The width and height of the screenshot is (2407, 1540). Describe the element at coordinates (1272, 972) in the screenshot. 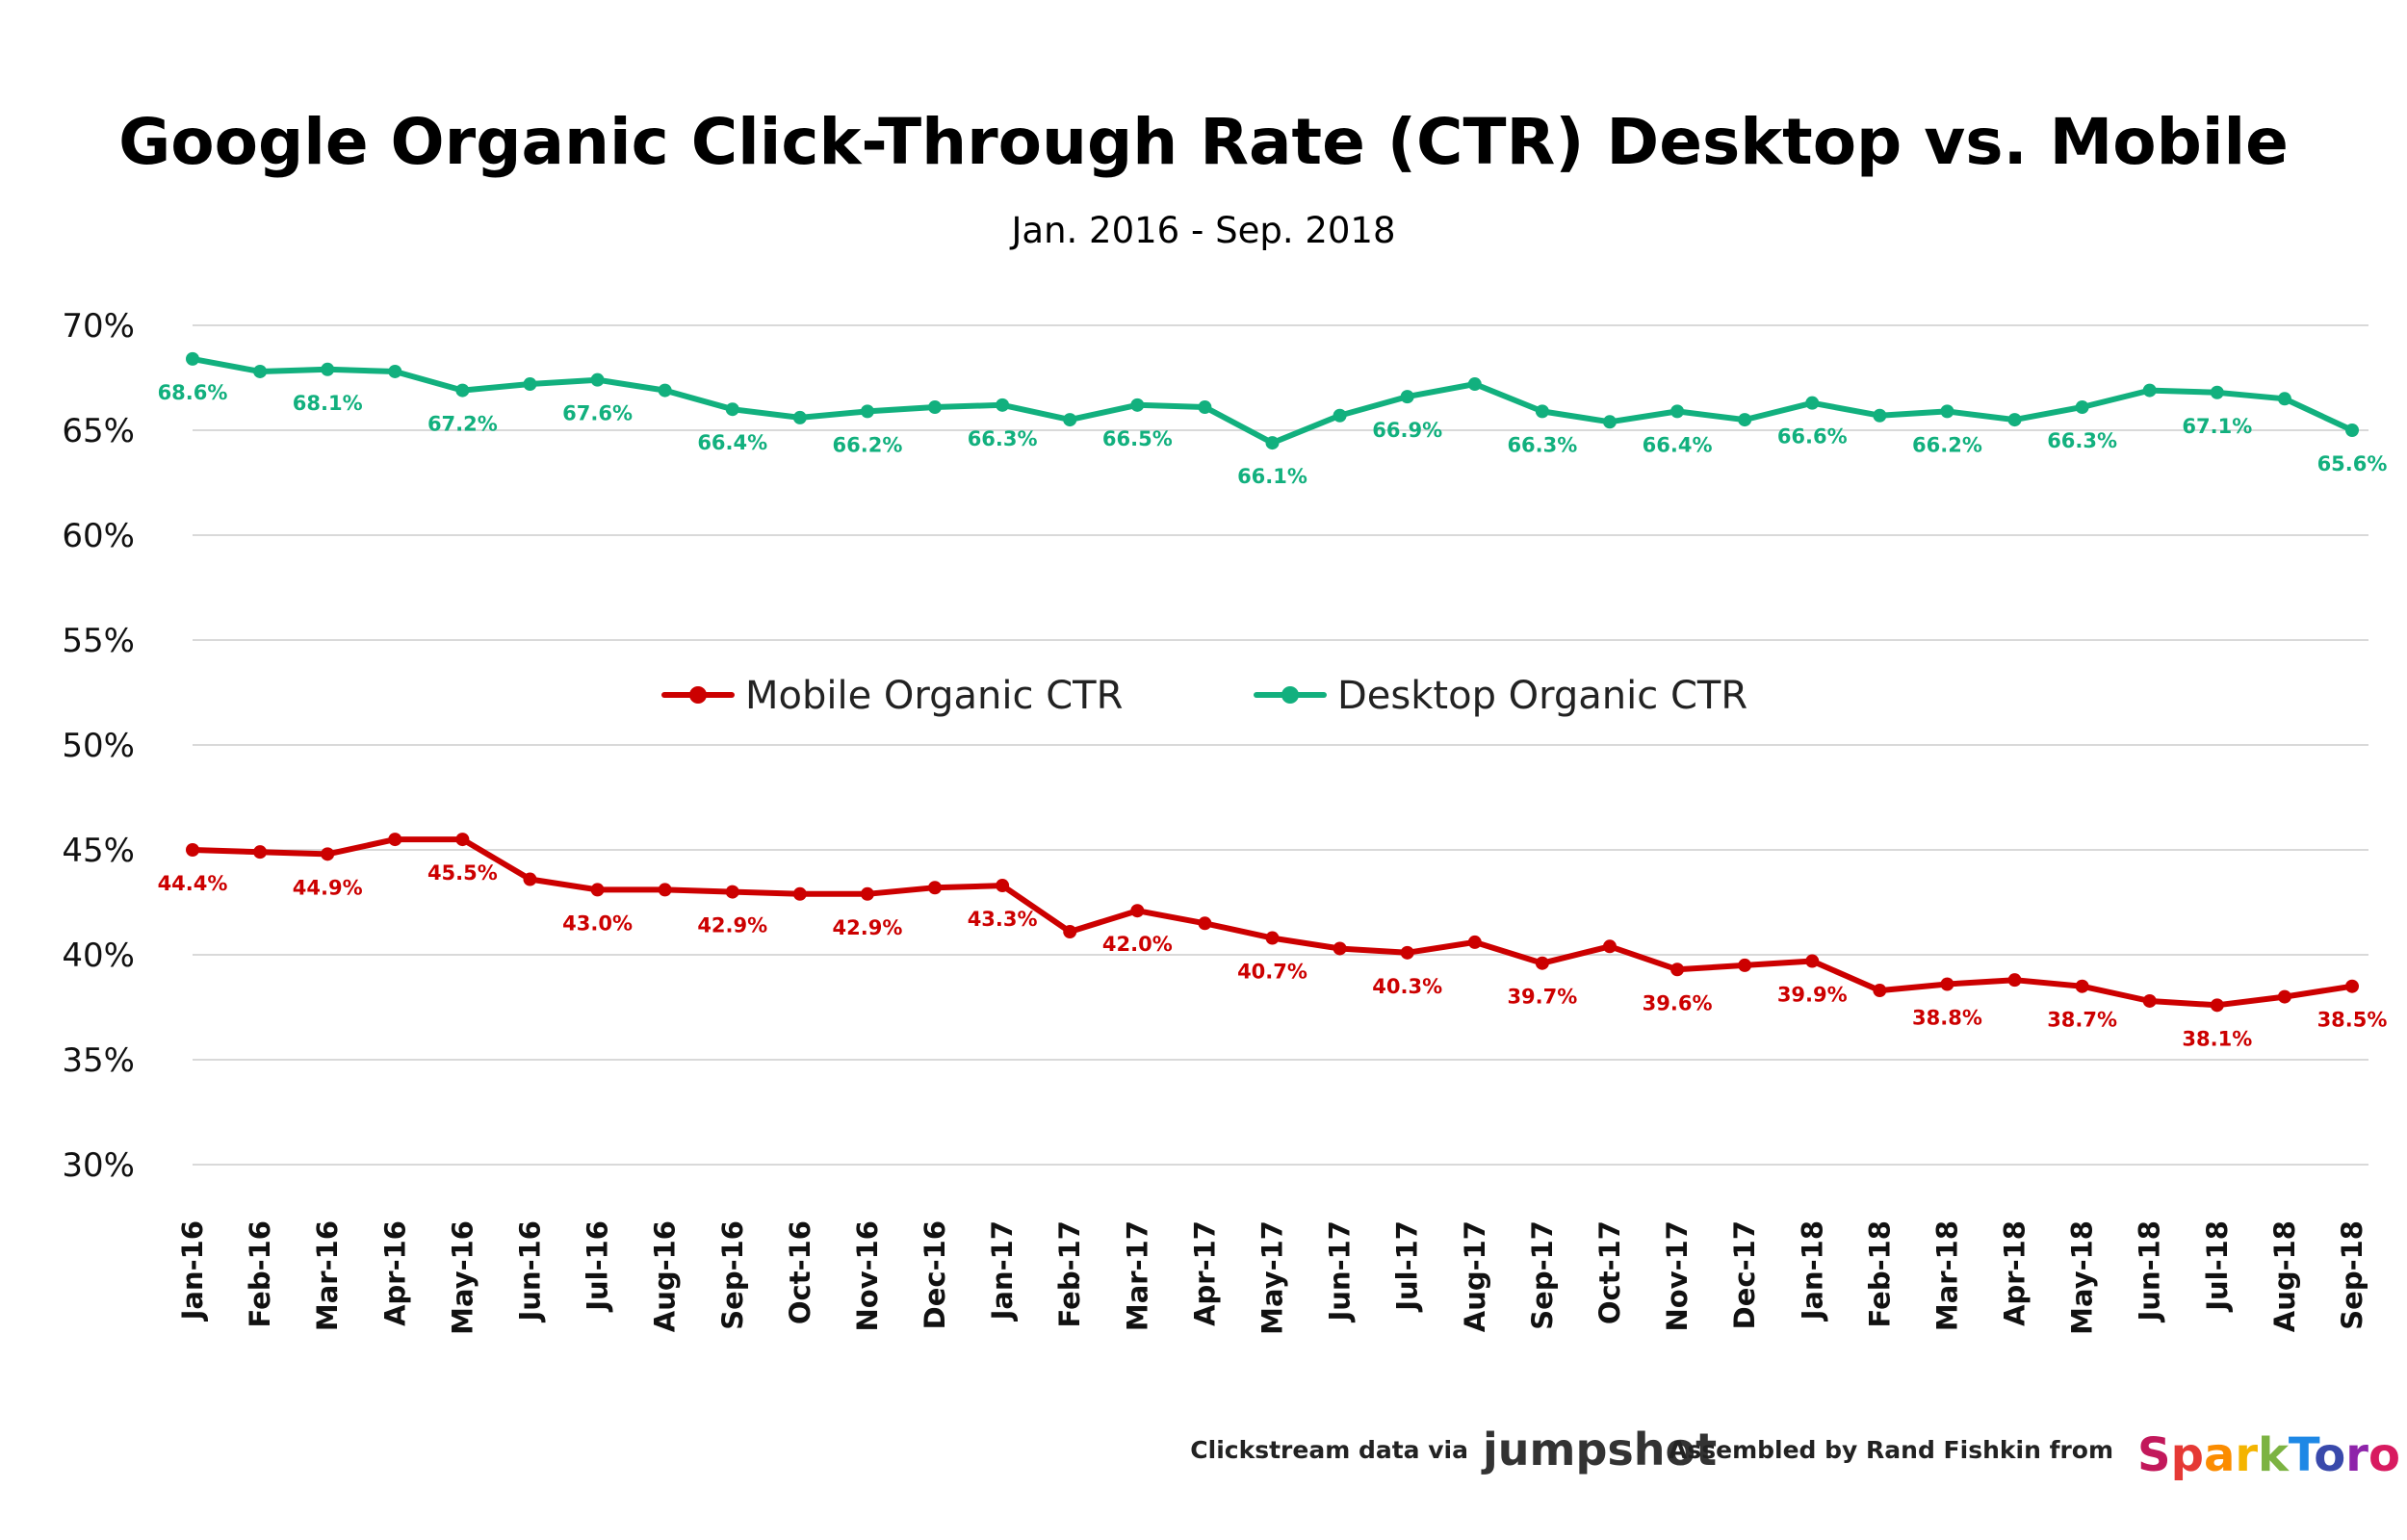

I see `mobile-organic-ctr-data-label: 40.7%` at that location.